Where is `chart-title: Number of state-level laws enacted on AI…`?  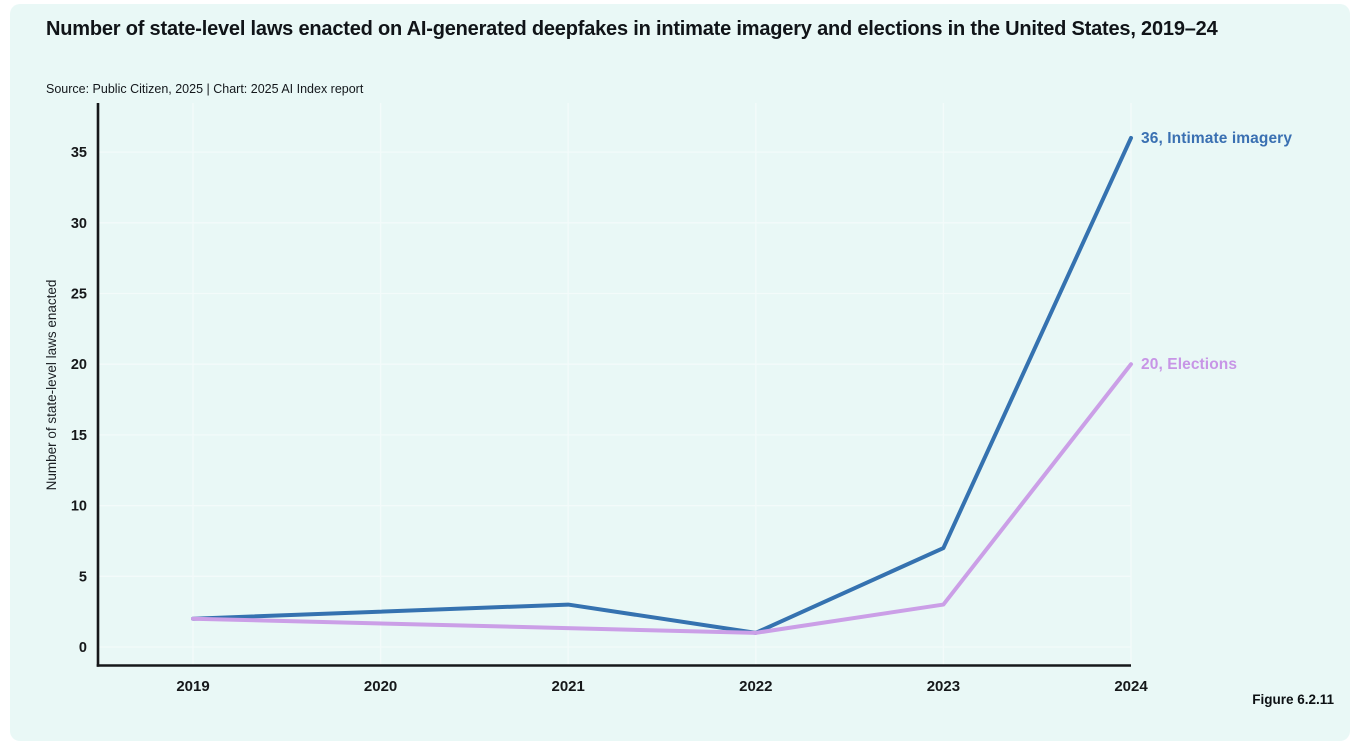 chart-title: Number of state-level laws enacted on AI… is located at coordinates (632, 29).